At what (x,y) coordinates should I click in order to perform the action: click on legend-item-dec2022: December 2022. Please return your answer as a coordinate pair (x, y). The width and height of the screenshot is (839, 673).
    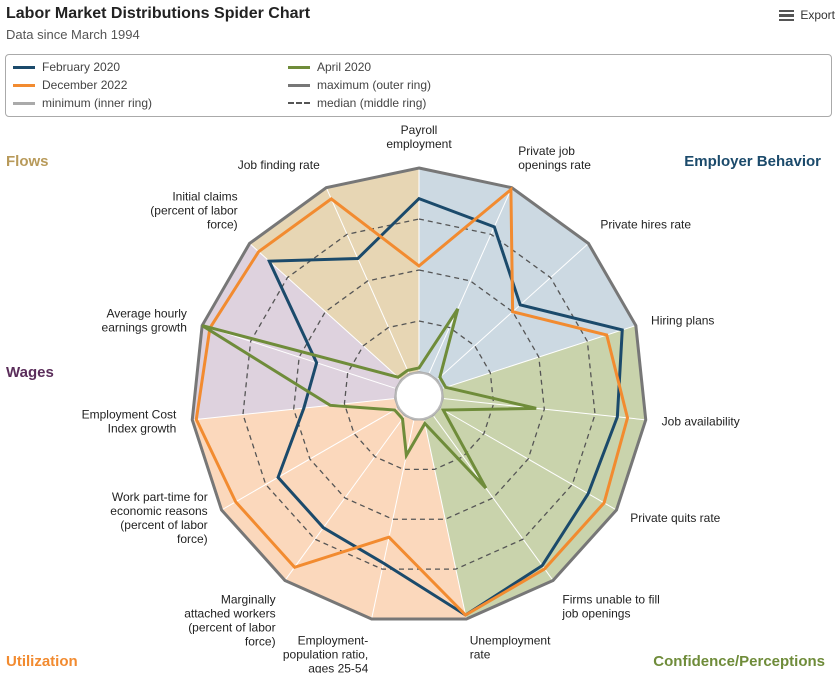
    Looking at the image, I should click on (70, 85).